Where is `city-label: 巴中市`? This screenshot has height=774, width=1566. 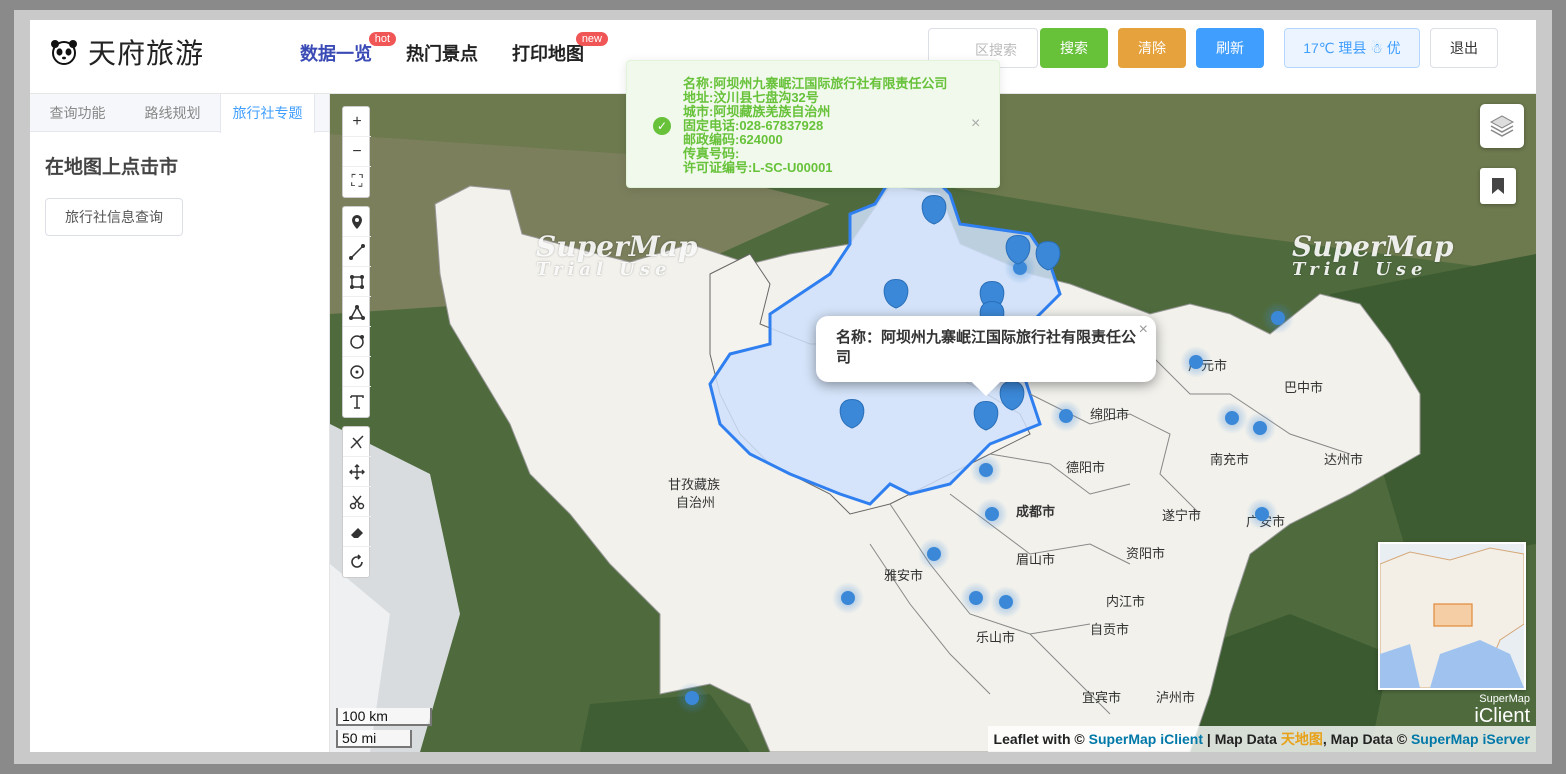
city-label: 巴中市 is located at coordinates (1303, 388).